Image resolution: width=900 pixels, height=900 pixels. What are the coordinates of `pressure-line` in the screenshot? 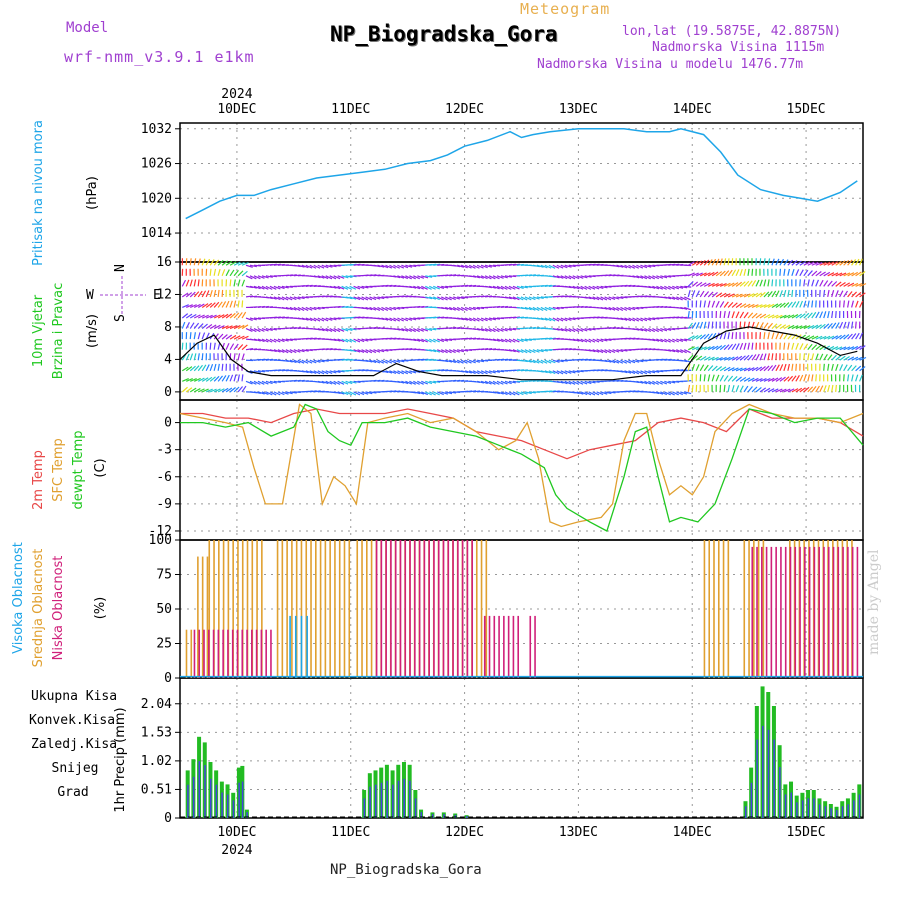 It's located at (521, 174).